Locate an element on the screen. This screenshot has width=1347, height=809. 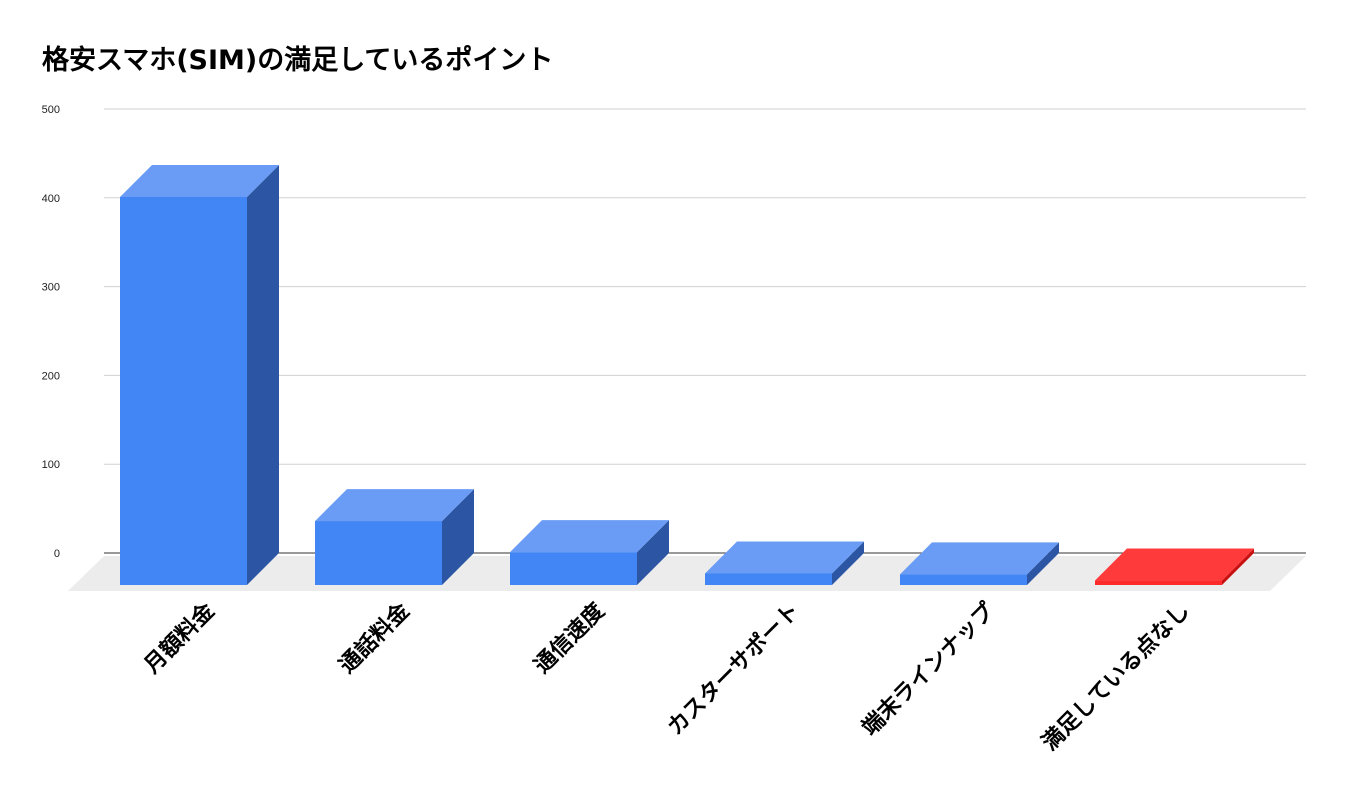
x-category-label: 通話料金 is located at coordinates (374, 637).